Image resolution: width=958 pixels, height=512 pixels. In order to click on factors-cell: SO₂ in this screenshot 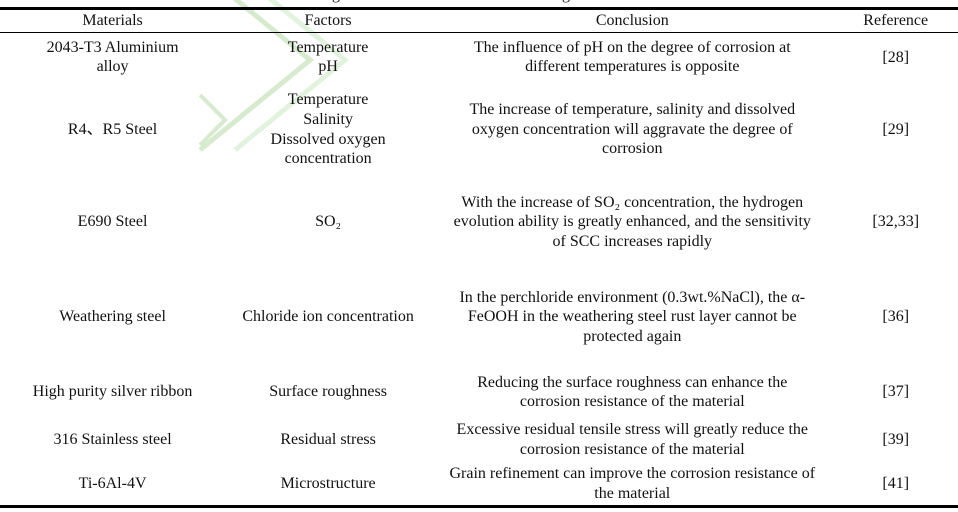, I will do `click(328, 222)`.